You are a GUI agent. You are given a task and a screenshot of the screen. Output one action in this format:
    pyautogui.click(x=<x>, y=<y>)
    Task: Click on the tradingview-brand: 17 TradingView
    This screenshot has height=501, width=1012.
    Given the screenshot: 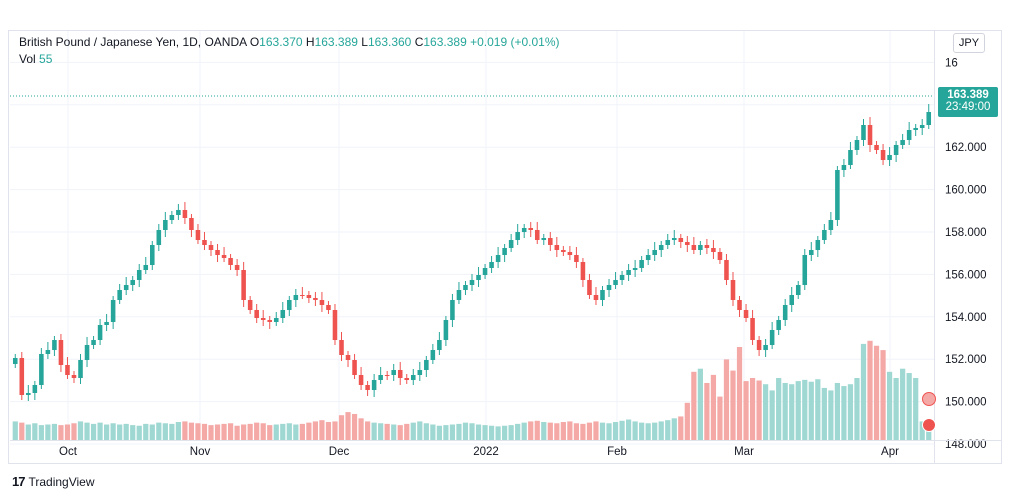 What is the action you would take?
    pyautogui.click(x=53, y=481)
    